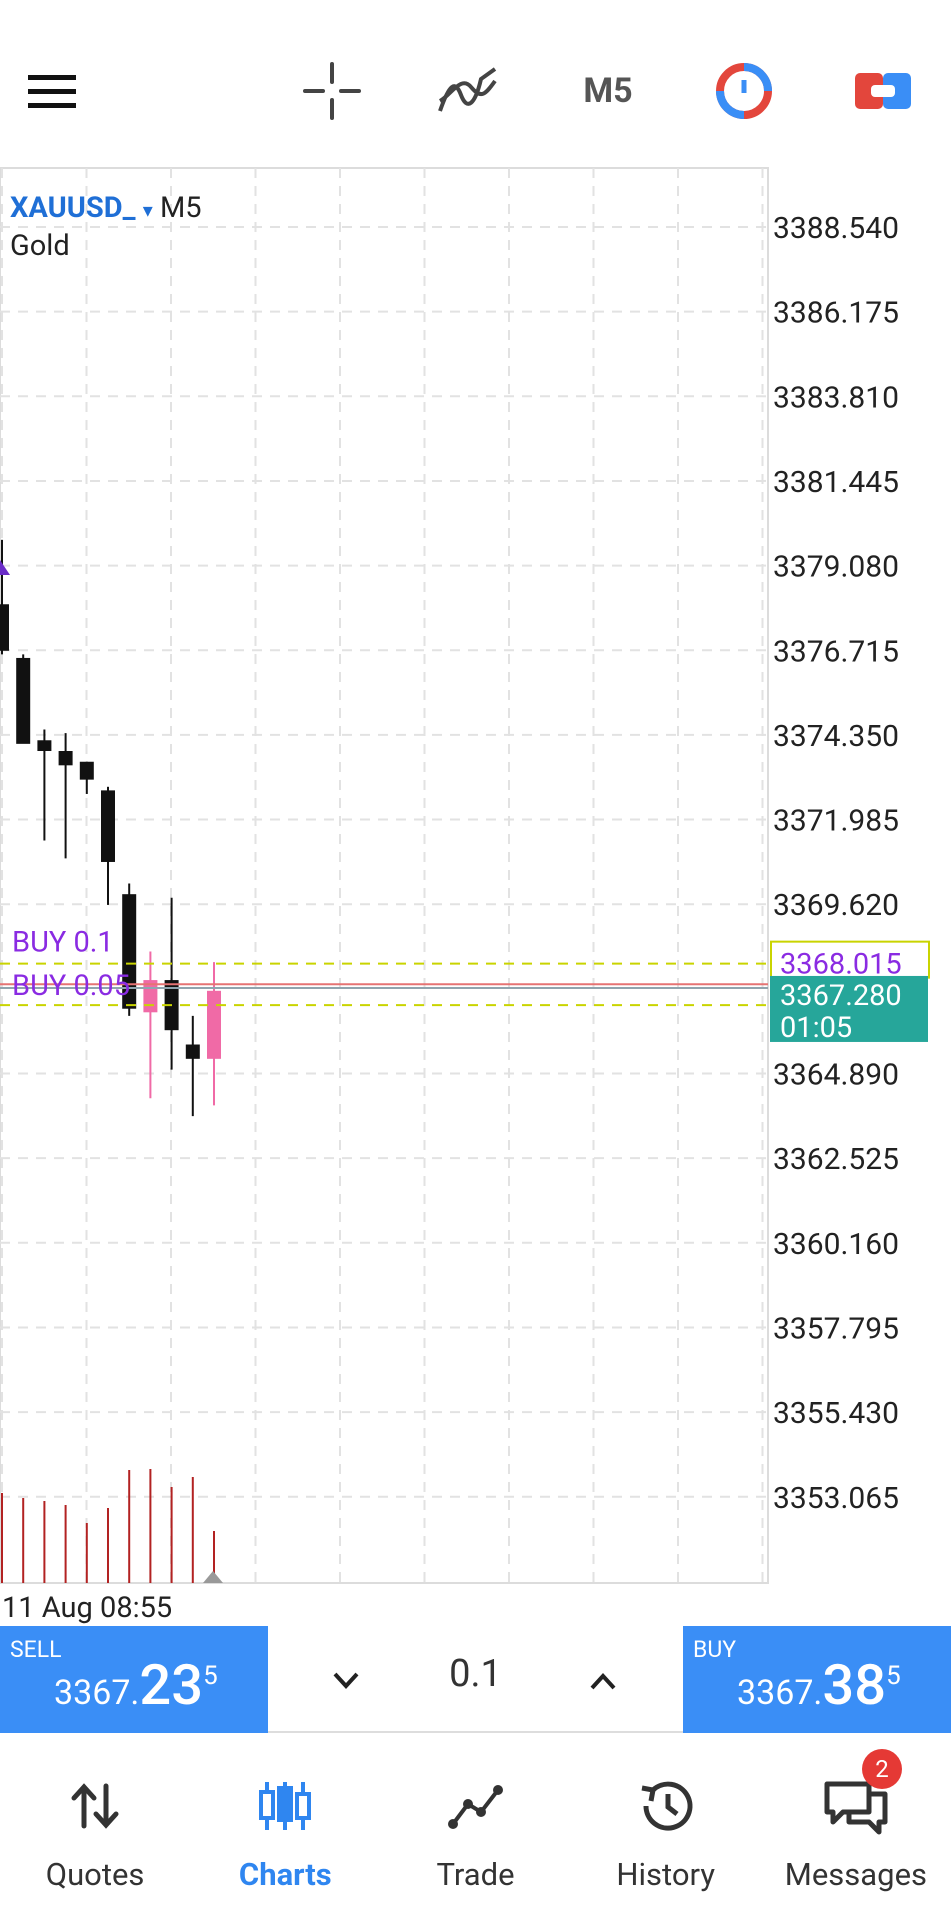 This screenshot has height=1920, width=951. I want to click on nav-messages-label: Messages, so click(856, 1874).